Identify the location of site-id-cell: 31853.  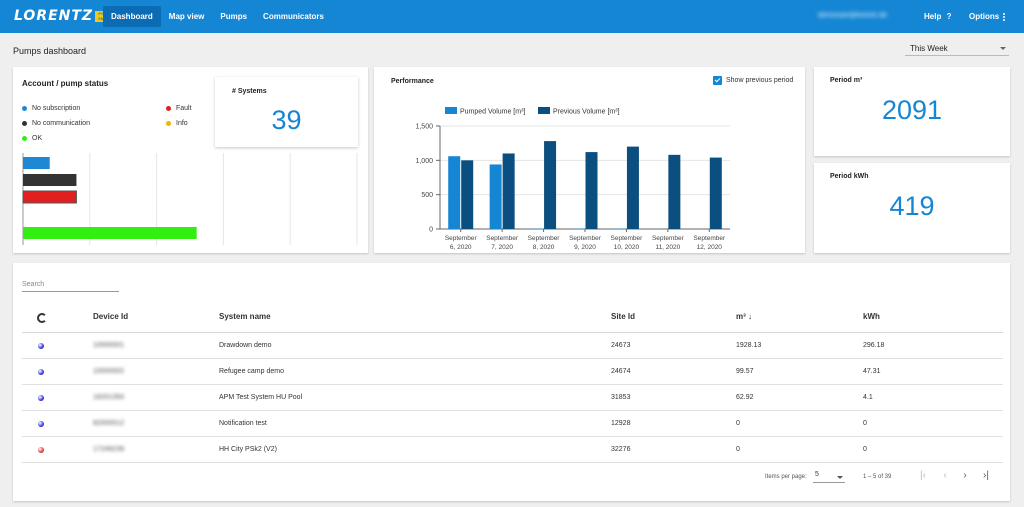
(621, 397).